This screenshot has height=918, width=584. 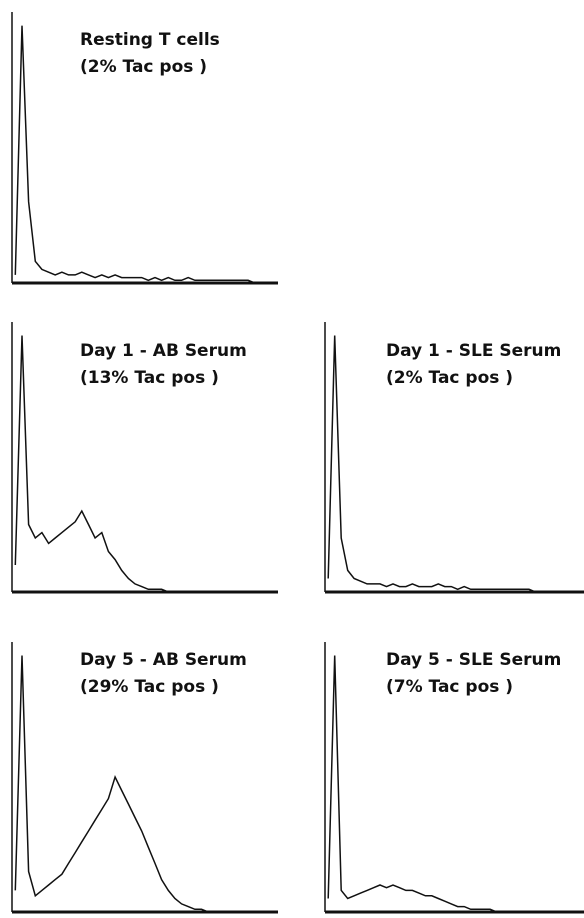 What do you see at coordinates (163, 660) in the screenshot?
I see `panel-title: Day 5 - AB Serum` at bounding box center [163, 660].